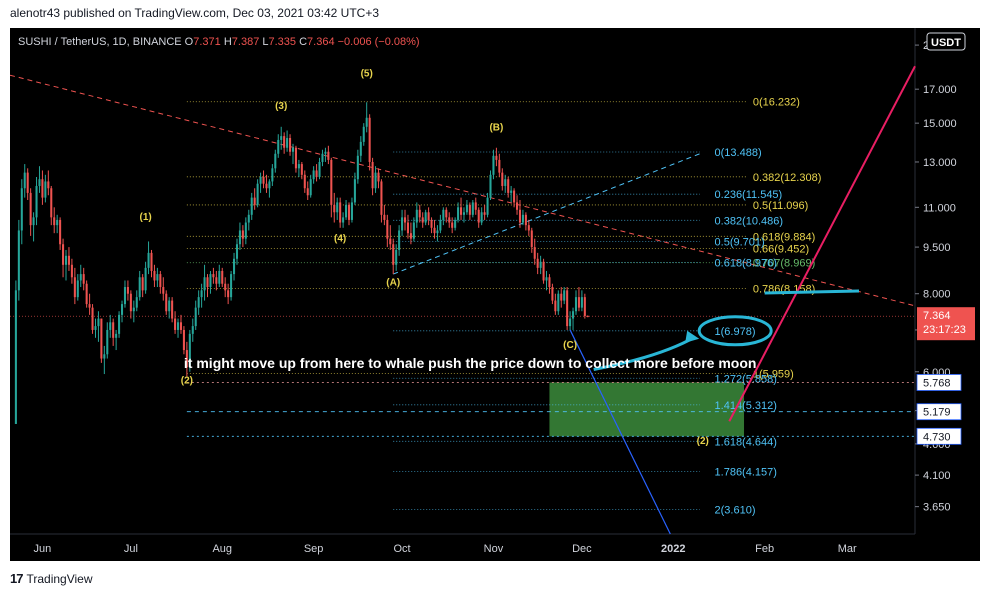  Describe the element at coordinates (937, 413) in the screenshot. I see `price-level-value: 5.179` at that location.